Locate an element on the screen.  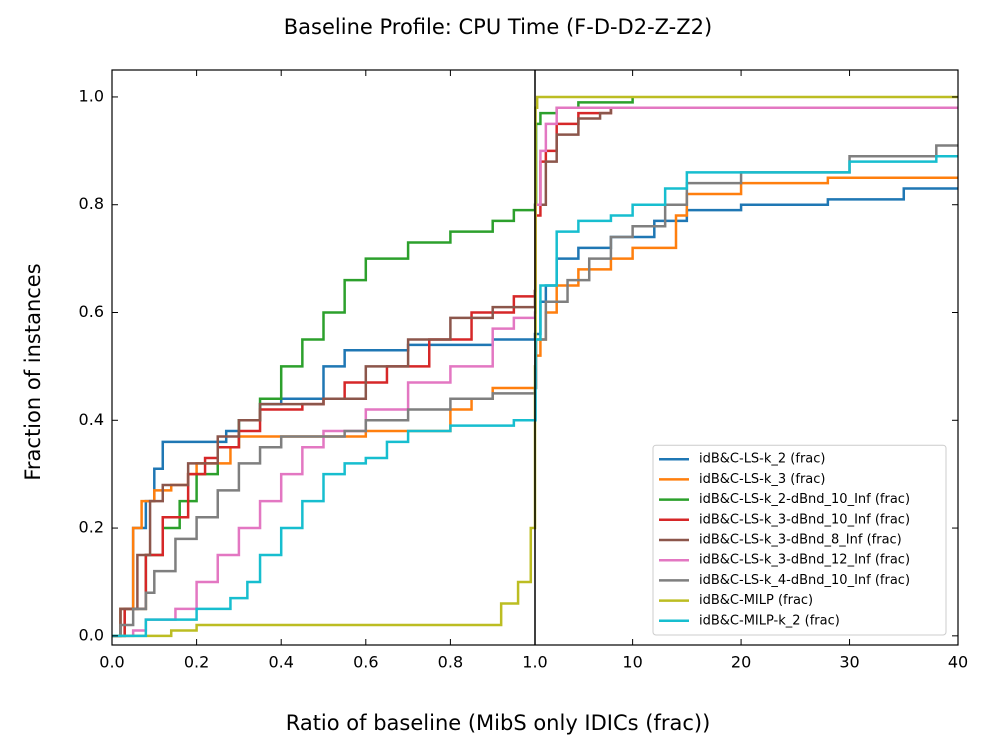
x-tick-label: 0.0 is located at coordinates (111, 662).